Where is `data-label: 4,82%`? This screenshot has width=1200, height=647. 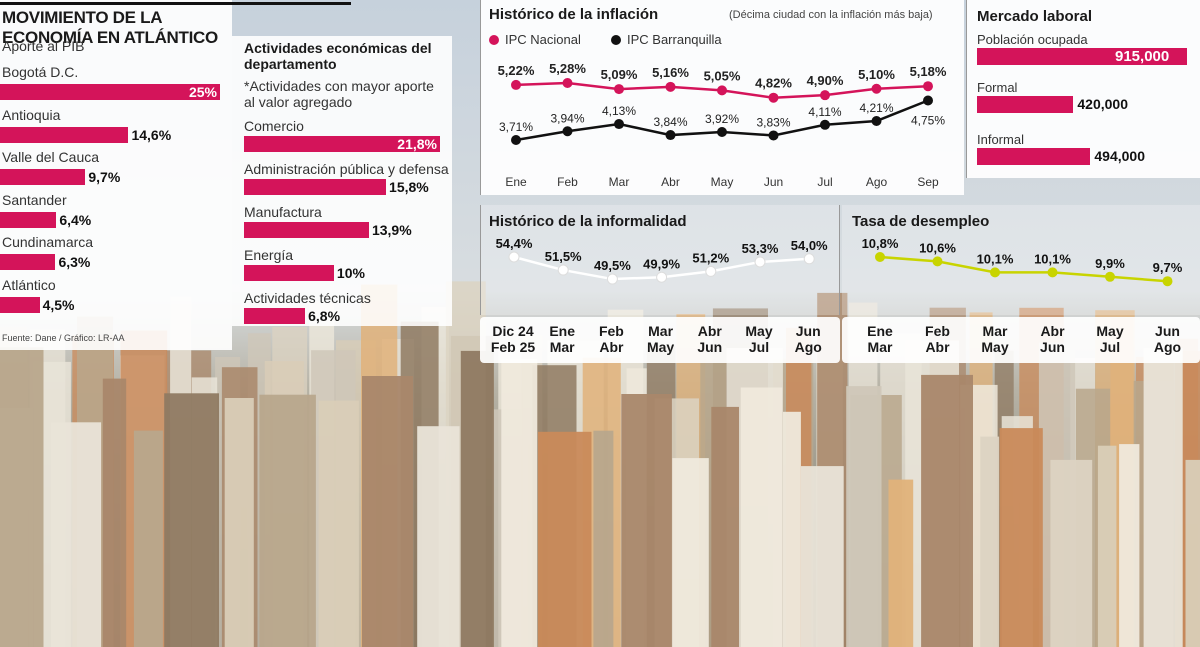 data-label: 4,82% is located at coordinates (773, 83).